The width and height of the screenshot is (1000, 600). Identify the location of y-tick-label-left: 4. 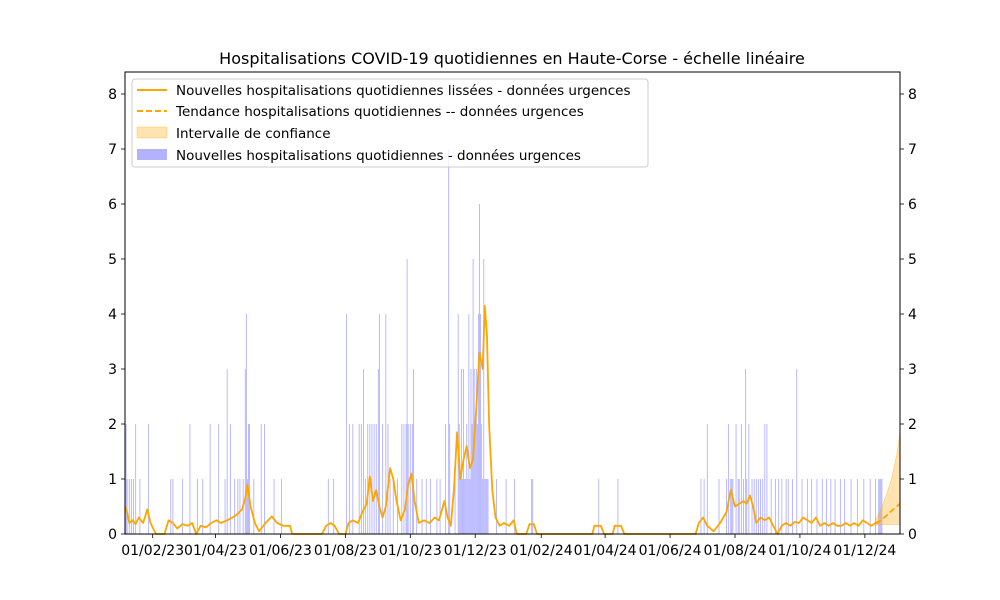
(112, 315).